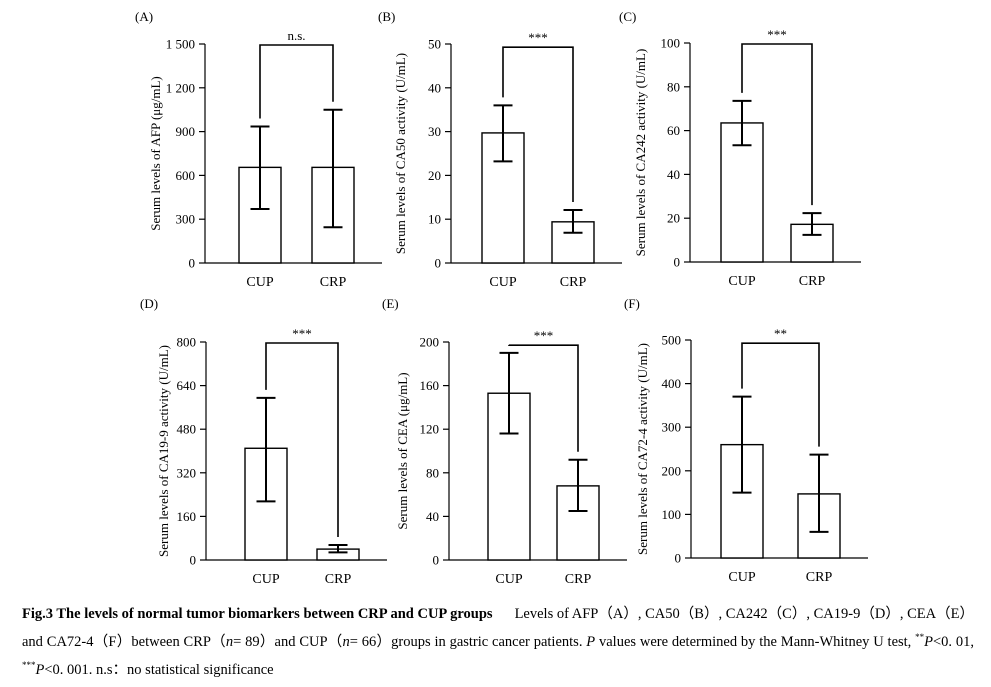 This screenshot has width=991, height=687. I want to click on y-axis-label: Serum levels of CA72-4 activity (U/mL), so click(642, 449).